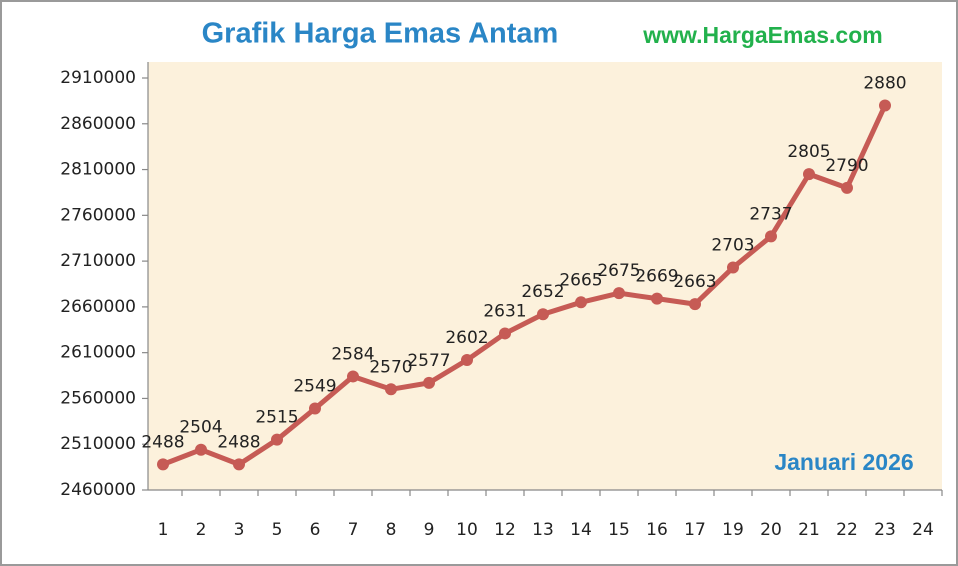 The width and height of the screenshot is (958, 566). What do you see at coordinates (467, 530) in the screenshot?
I see `x-tick-label: 10` at bounding box center [467, 530].